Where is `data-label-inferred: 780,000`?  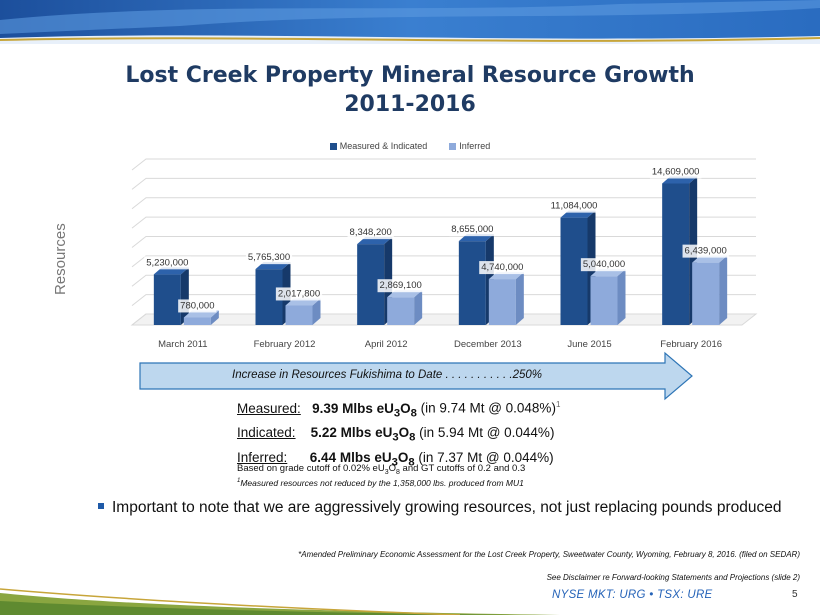 data-label-inferred: 780,000 is located at coordinates (197, 305).